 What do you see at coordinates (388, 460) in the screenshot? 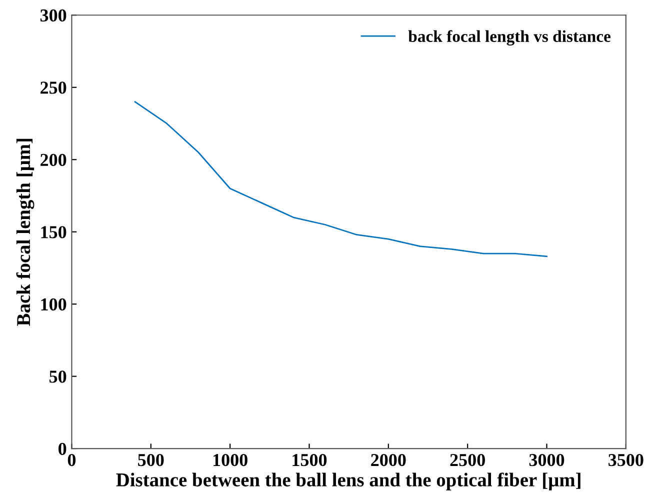
I see `x-tick-label: 2000` at bounding box center [388, 460].